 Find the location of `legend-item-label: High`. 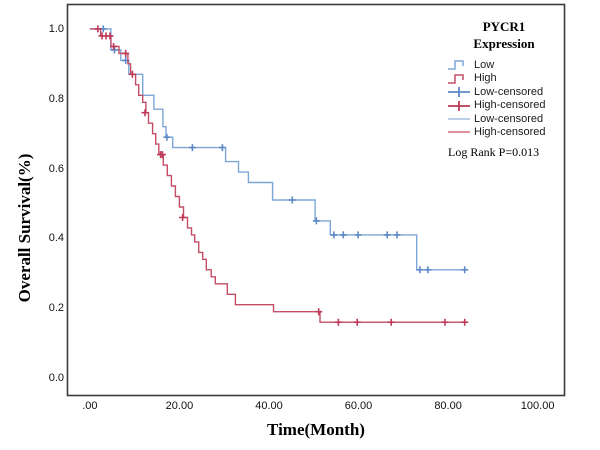

legend-item-label: High is located at coordinates (485, 78).